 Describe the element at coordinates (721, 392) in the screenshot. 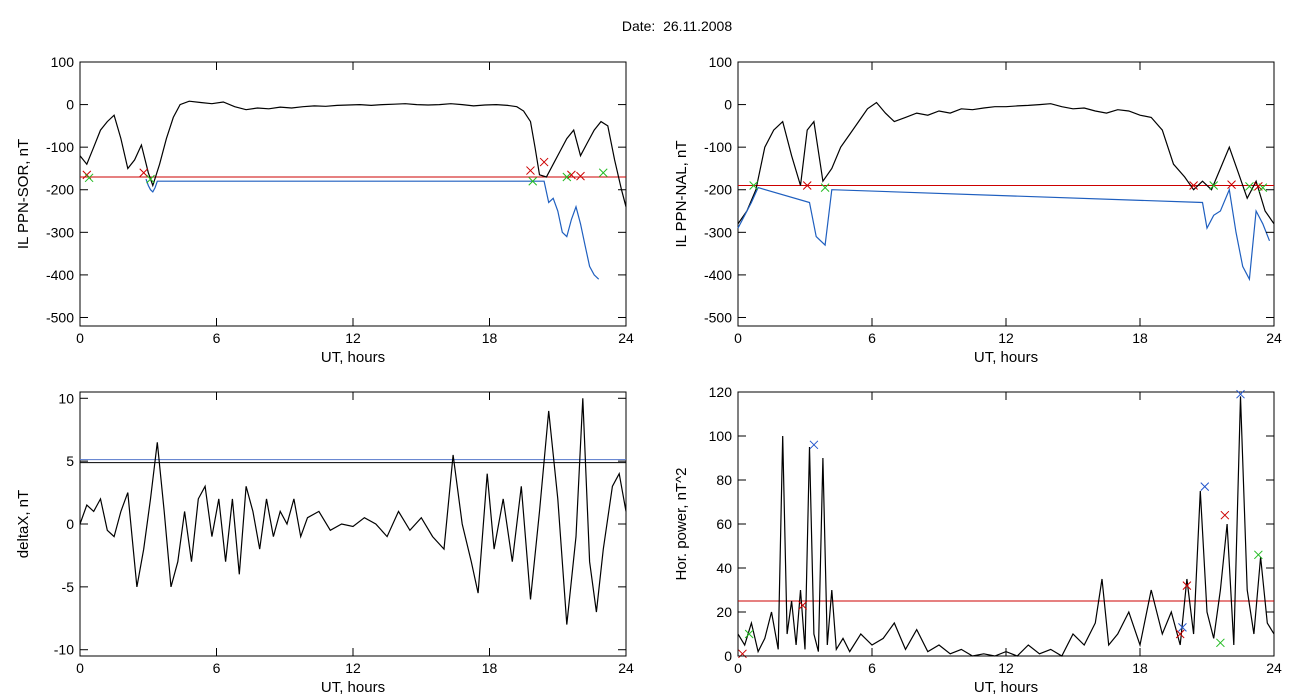

I see `y-tick-label: 120` at that location.